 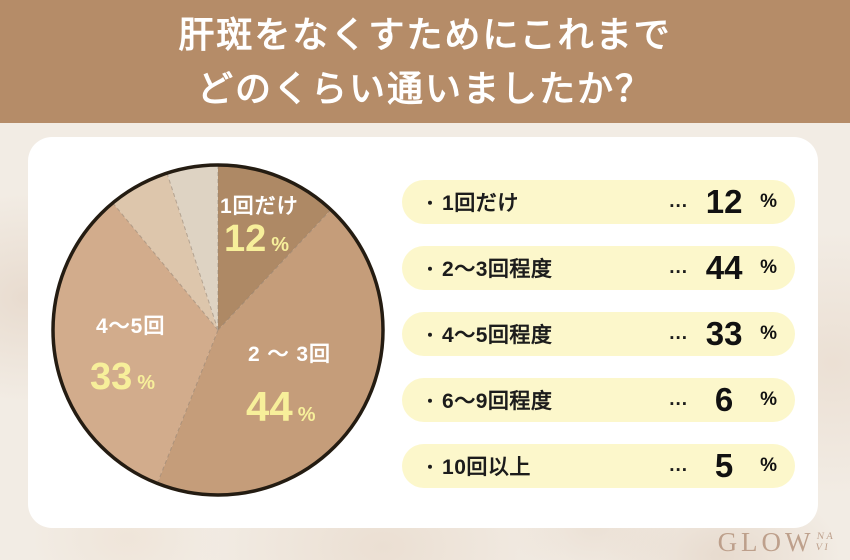 I want to click on legend-item-1time: ・ 1回だけ ... 12 %, so click(x=598, y=202).